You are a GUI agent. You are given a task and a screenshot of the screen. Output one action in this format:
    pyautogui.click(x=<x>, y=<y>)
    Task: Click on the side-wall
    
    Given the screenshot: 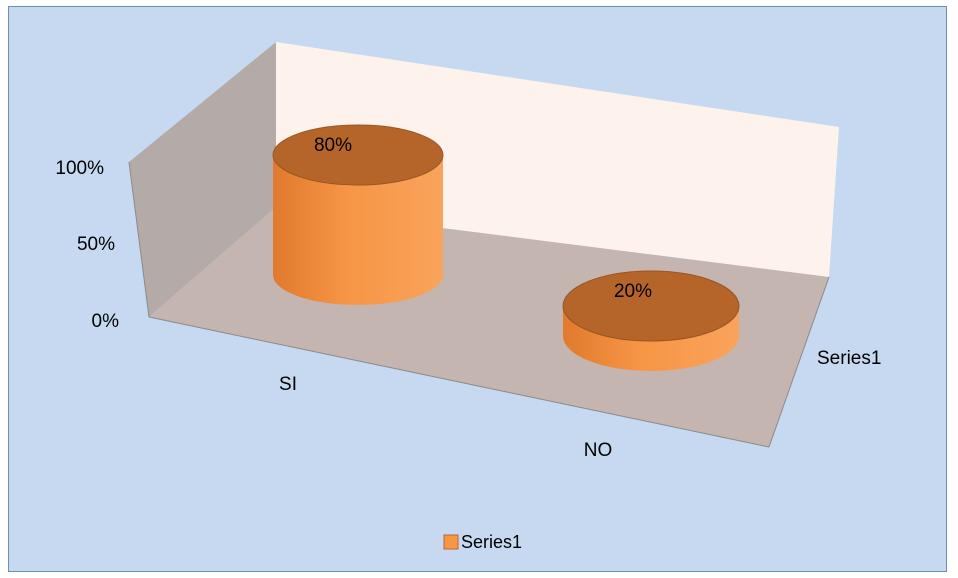 What is the action you would take?
    pyautogui.click(x=202, y=179)
    